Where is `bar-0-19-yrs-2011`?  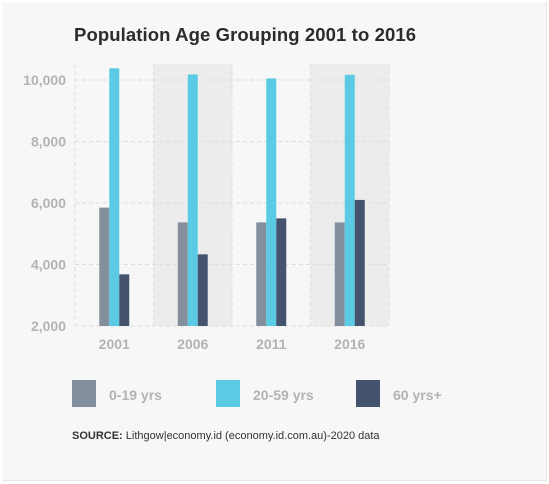 bar-0-19-yrs-2011 is located at coordinates (261, 274).